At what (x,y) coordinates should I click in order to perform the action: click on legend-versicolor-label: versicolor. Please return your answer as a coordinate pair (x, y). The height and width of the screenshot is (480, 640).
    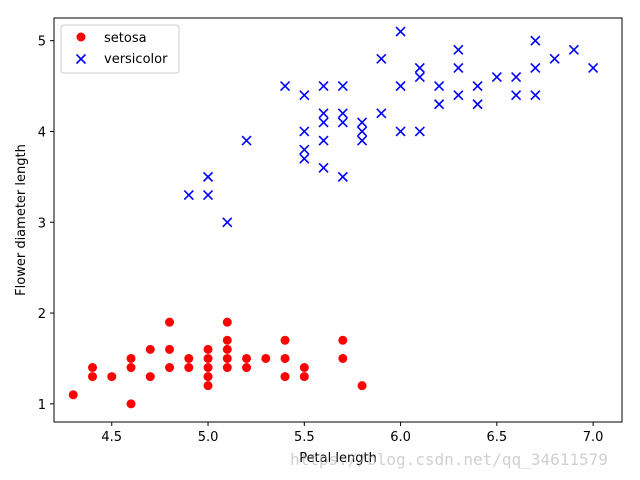
    Looking at the image, I should click on (136, 59).